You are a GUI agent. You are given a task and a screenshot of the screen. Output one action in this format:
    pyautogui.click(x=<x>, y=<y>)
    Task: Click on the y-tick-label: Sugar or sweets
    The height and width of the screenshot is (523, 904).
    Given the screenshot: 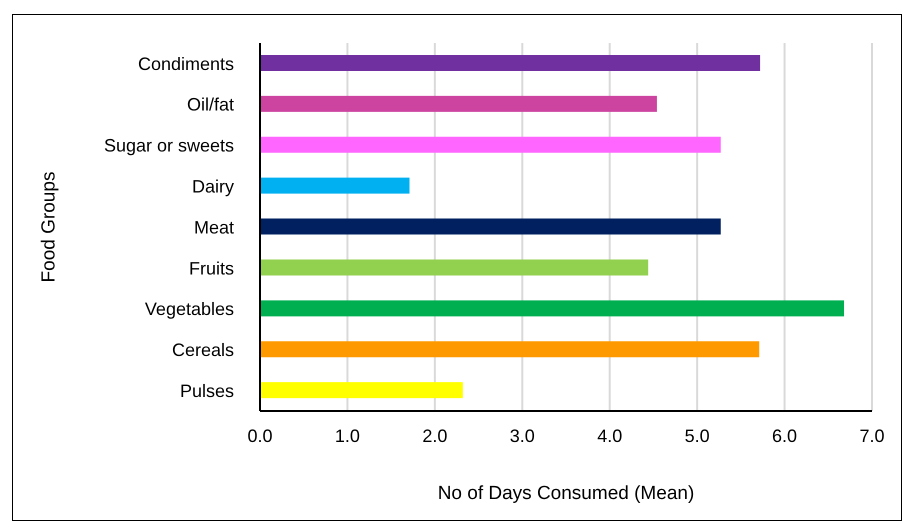 What is the action you would take?
    pyautogui.click(x=169, y=146)
    